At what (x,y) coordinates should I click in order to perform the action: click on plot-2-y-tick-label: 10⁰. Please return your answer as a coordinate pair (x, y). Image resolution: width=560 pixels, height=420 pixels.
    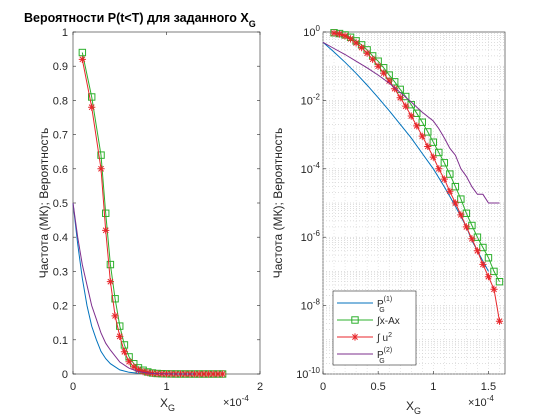
    Looking at the image, I should click on (311, 31).